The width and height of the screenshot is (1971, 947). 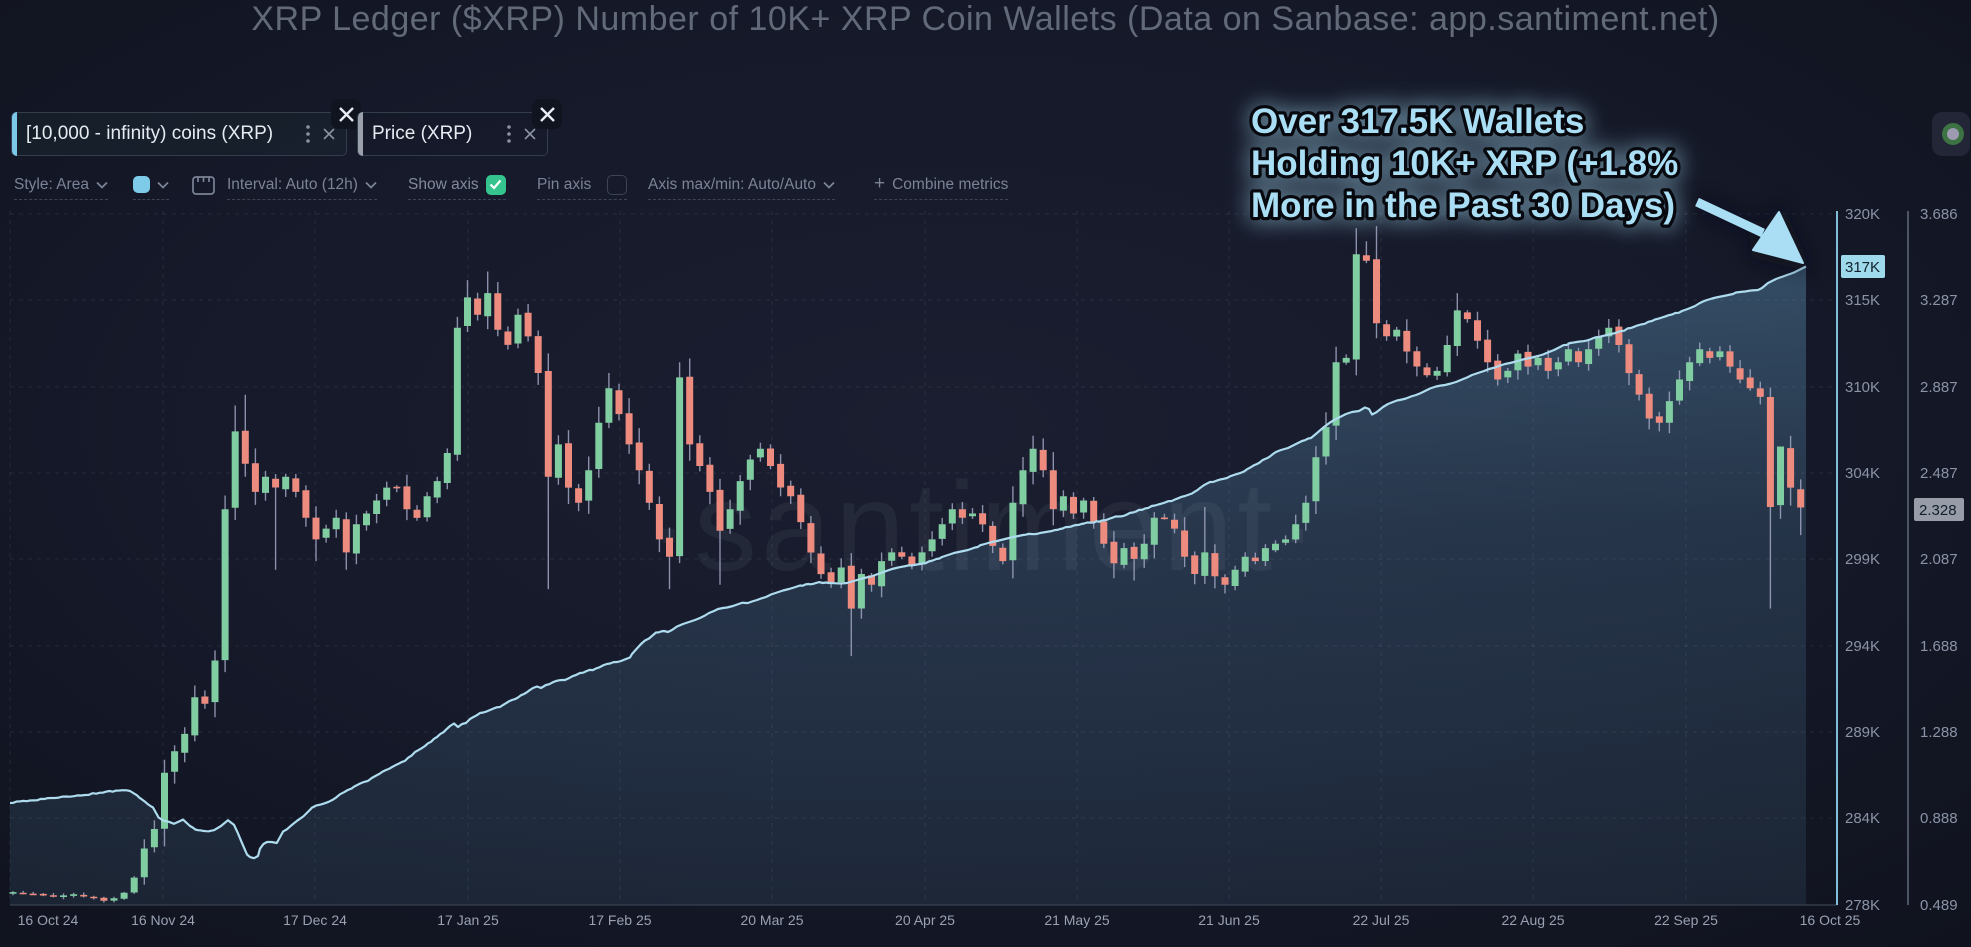 I want to click on svg-text: 317K, so click(x=1862, y=267).